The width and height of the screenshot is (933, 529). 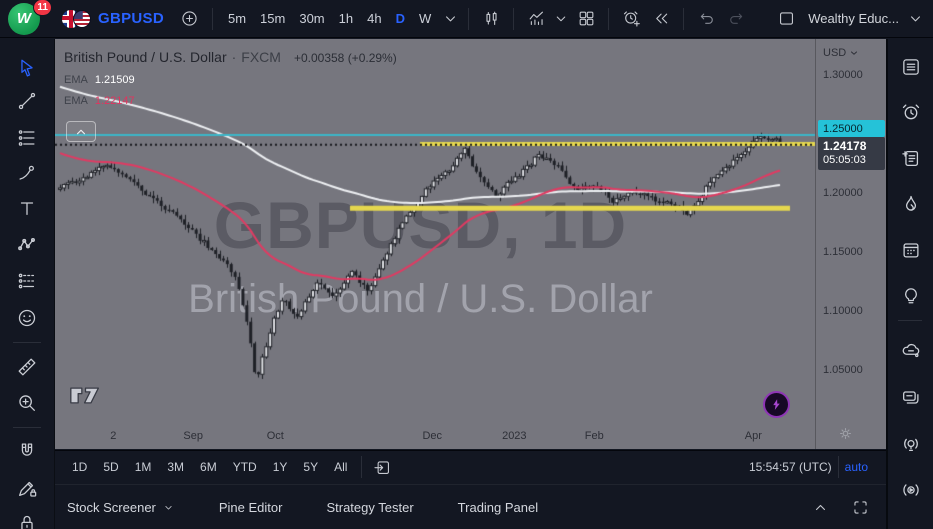 What do you see at coordinates (369, 507) in the screenshot?
I see `tab-strategy-tester: Strategy Tester` at bounding box center [369, 507].